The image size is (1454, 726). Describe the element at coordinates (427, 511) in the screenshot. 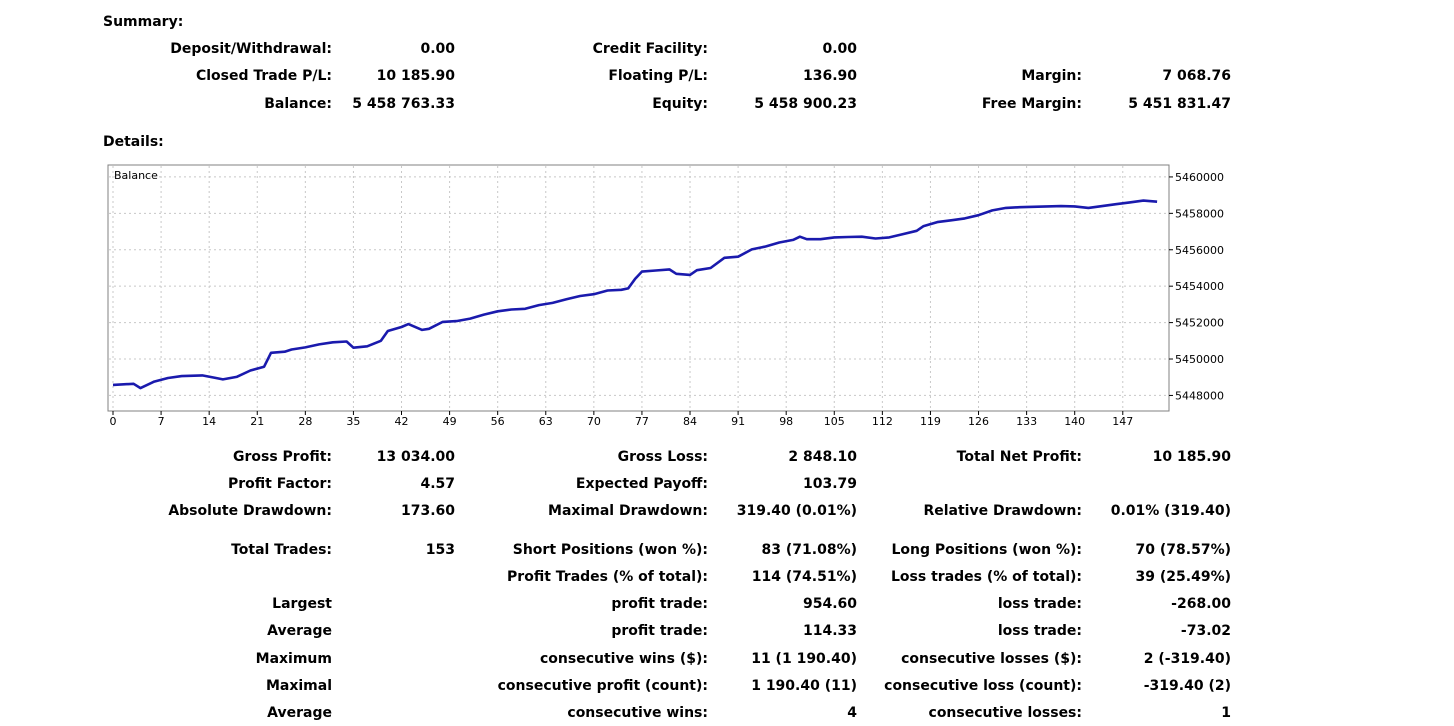

I see `stat-value: 173.60` at that location.